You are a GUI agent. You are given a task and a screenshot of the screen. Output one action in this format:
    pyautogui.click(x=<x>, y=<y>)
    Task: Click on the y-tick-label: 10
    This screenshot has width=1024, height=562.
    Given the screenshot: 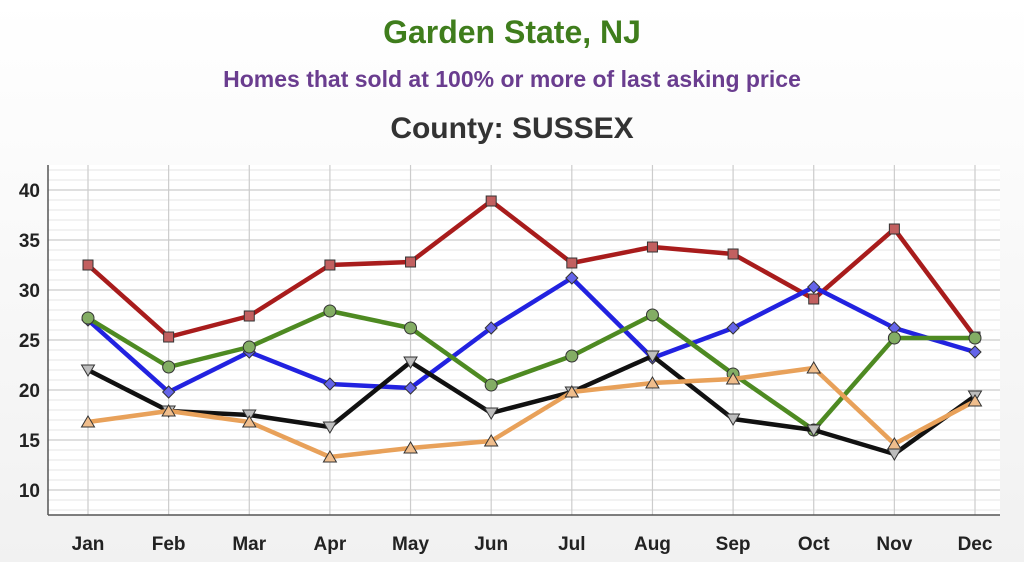 What is the action you would take?
    pyautogui.click(x=29, y=491)
    